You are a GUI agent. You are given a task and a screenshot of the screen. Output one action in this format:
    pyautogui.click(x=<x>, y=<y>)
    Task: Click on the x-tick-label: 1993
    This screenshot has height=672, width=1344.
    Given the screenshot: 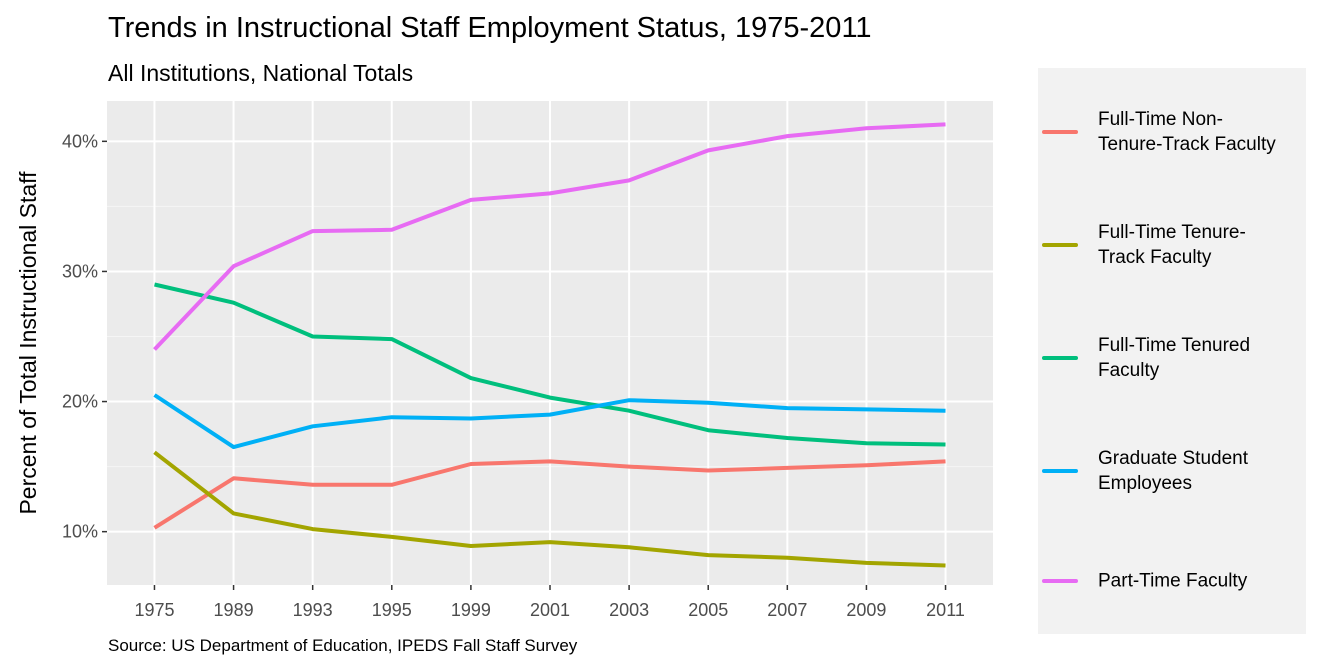 What is the action you would take?
    pyautogui.click(x=313, y=610)
    